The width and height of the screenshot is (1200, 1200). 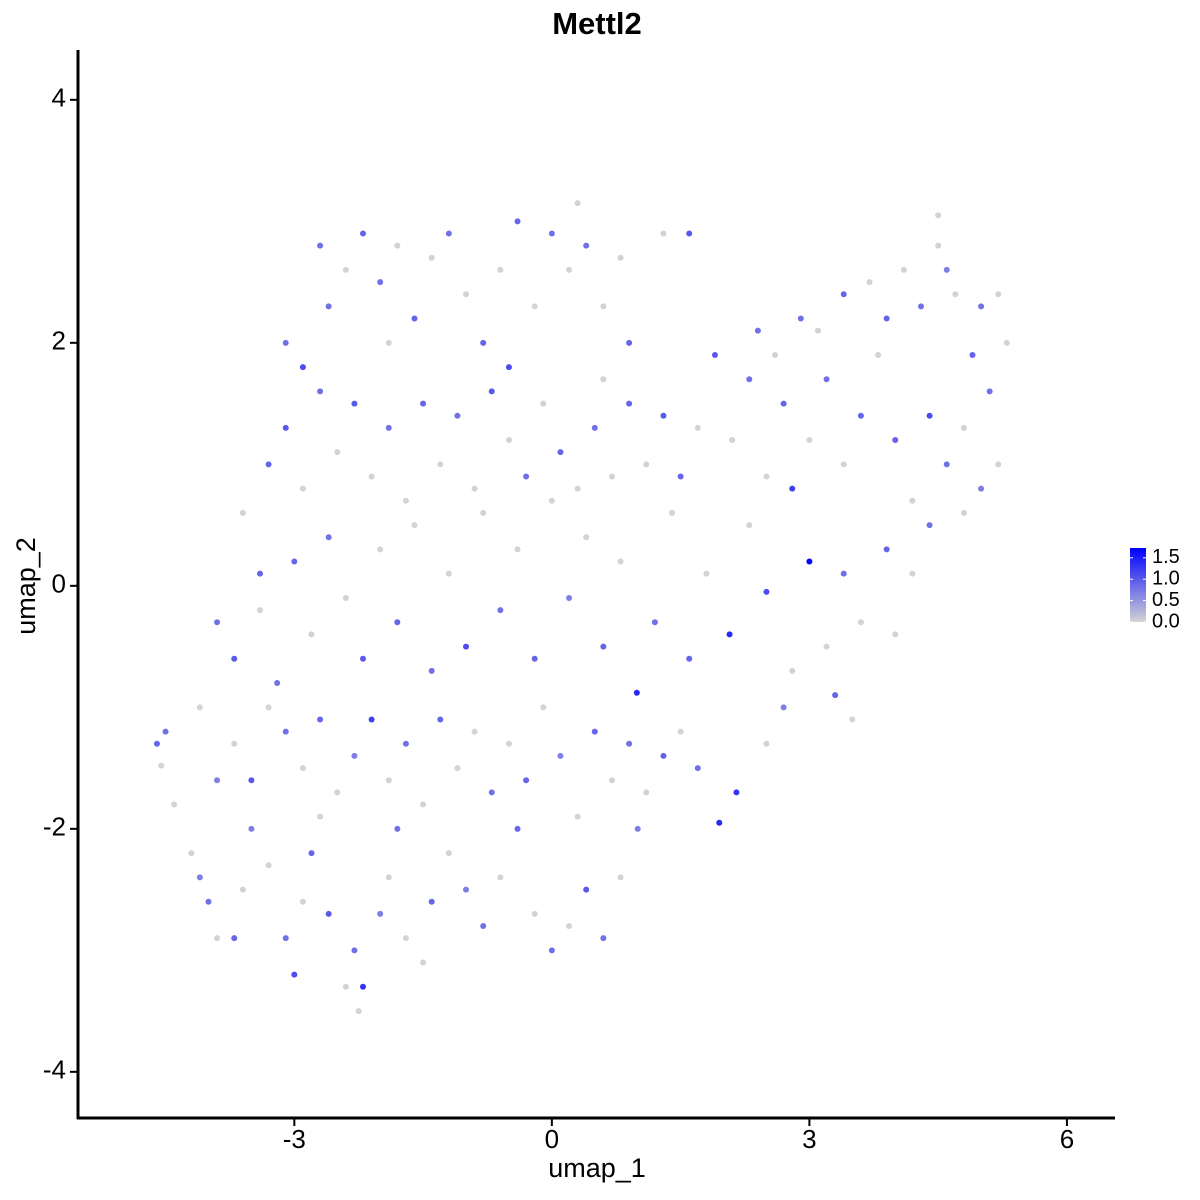 I want to click on y-tick-label: -2, so click(x=54, y=827).